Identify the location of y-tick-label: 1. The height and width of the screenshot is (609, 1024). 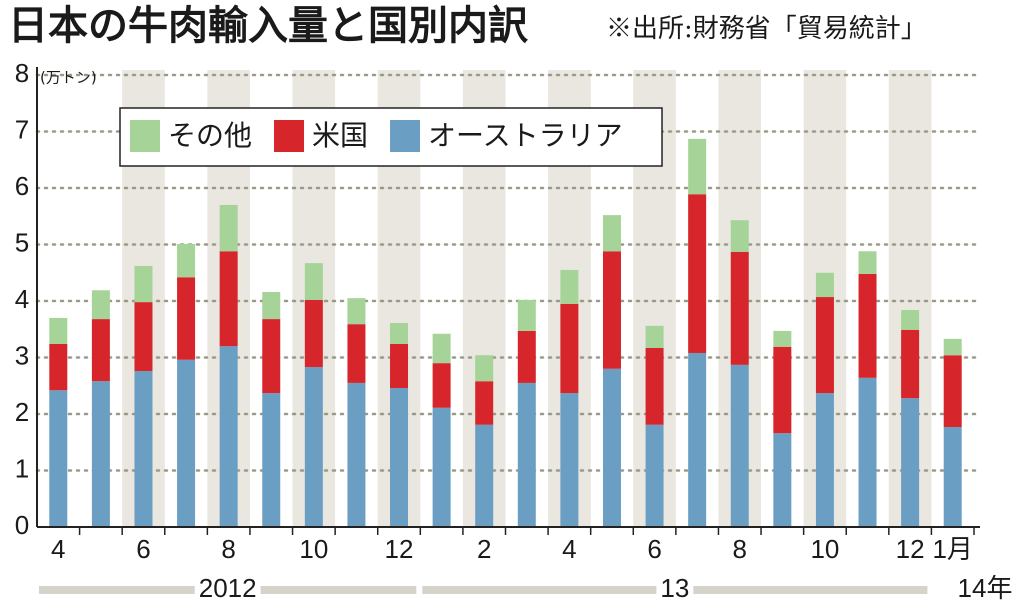
(22, 468).